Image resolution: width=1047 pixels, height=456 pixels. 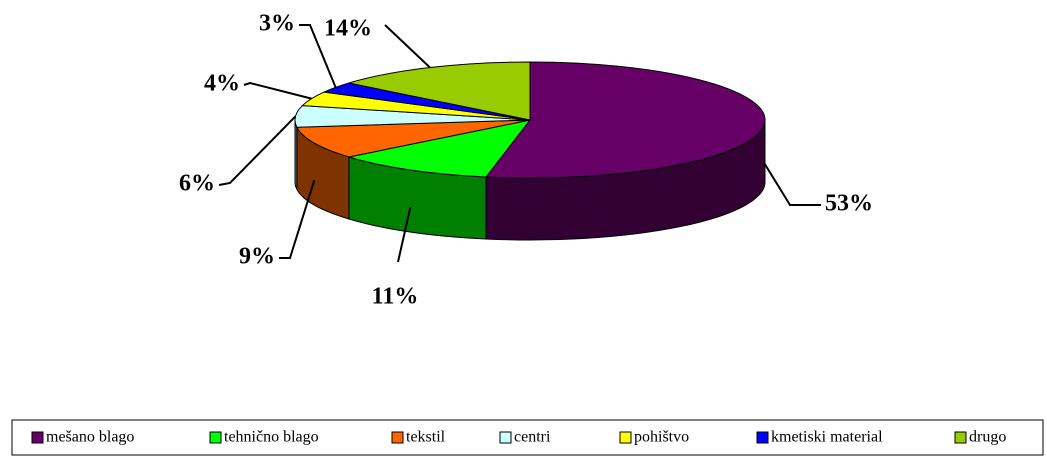 What do you see at coordinates (395, 297) in the screenshot?
I see `data-label: 11%` at bounding box center [395, 297].